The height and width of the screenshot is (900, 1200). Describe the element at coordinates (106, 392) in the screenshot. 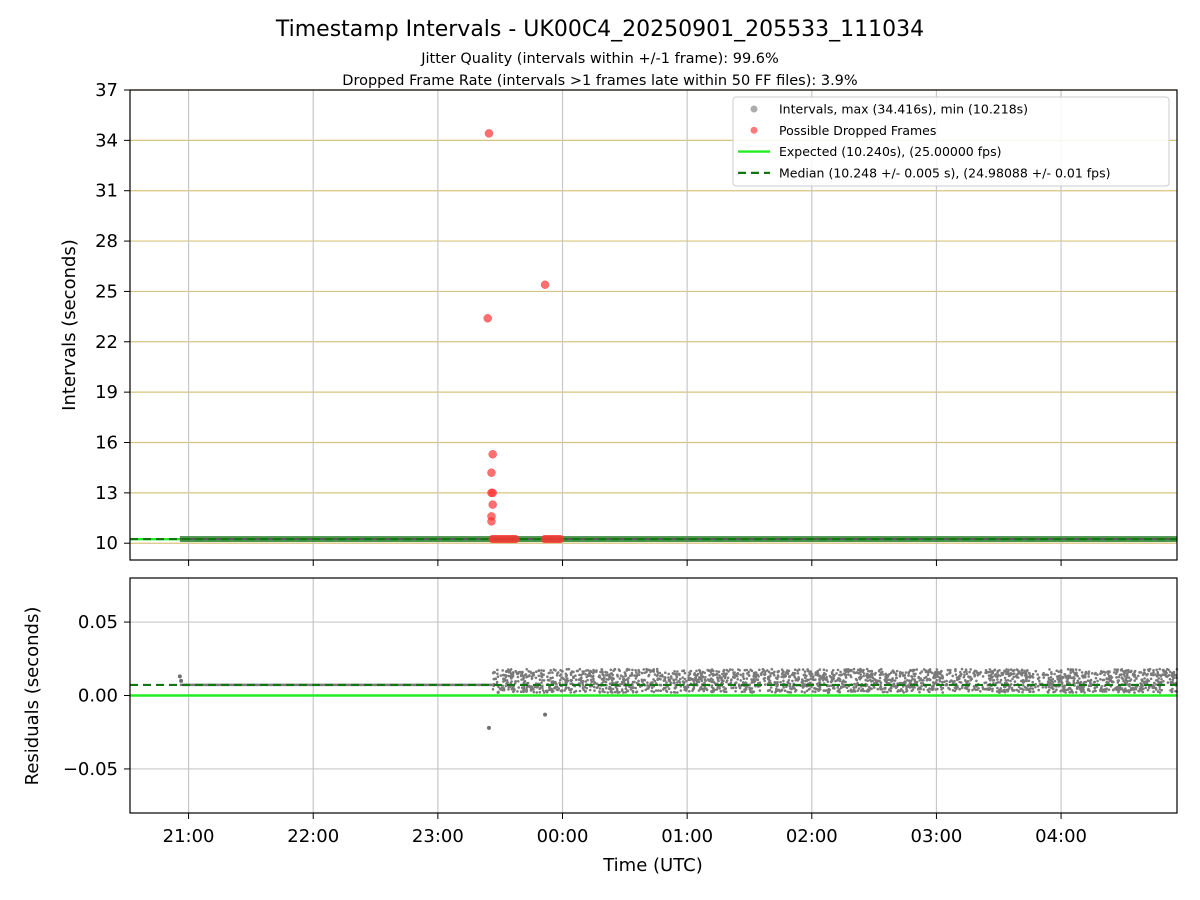

I see `y-tick-label: 19` at that location.